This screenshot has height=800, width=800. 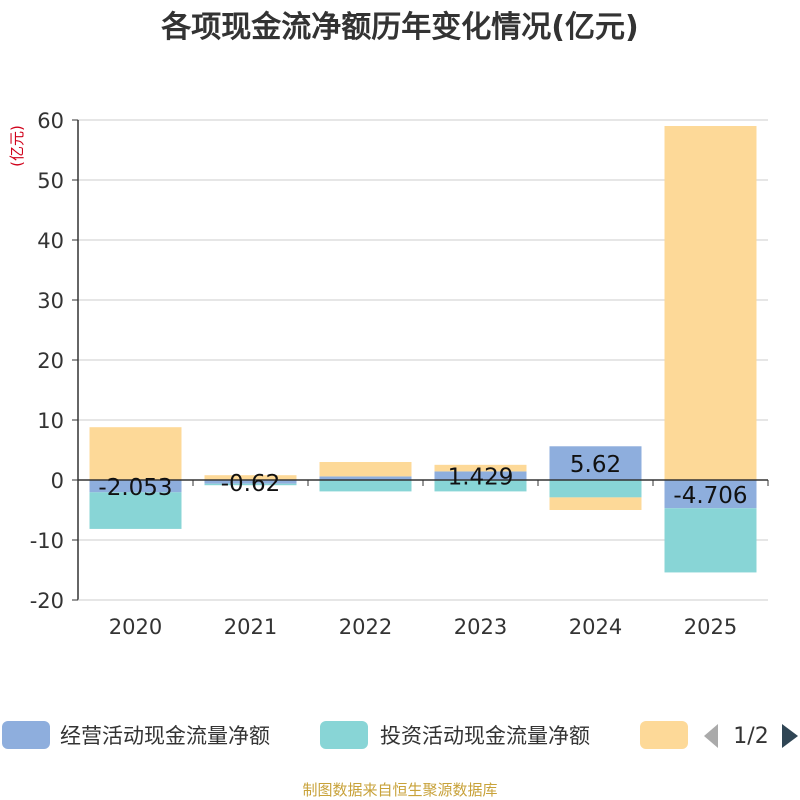 I want to click on bar-1-2020, so click(x=135, y=486).